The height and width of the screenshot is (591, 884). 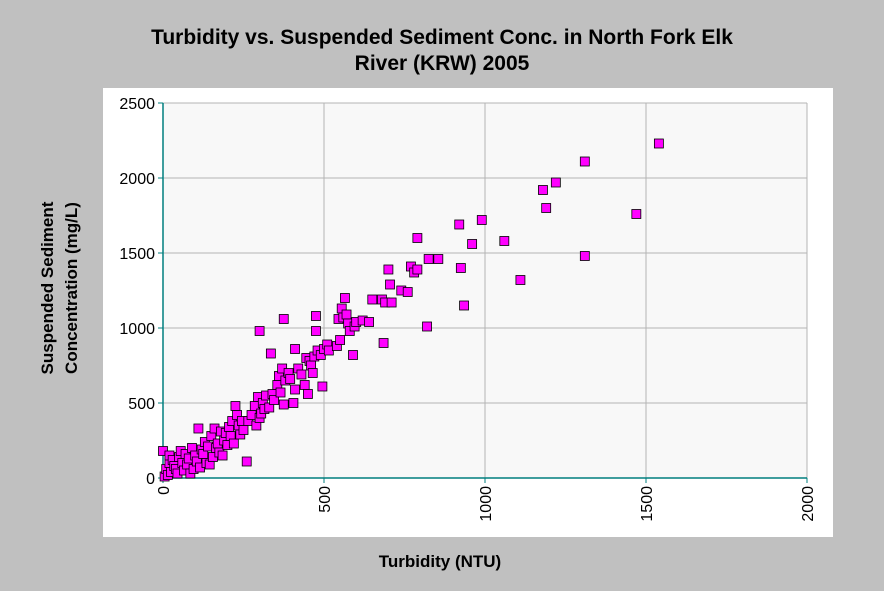 What do you see at coordinates (137, 179) in the screenshot?
I see `y-tick-label: 2000` at bounding box center [137, 179].